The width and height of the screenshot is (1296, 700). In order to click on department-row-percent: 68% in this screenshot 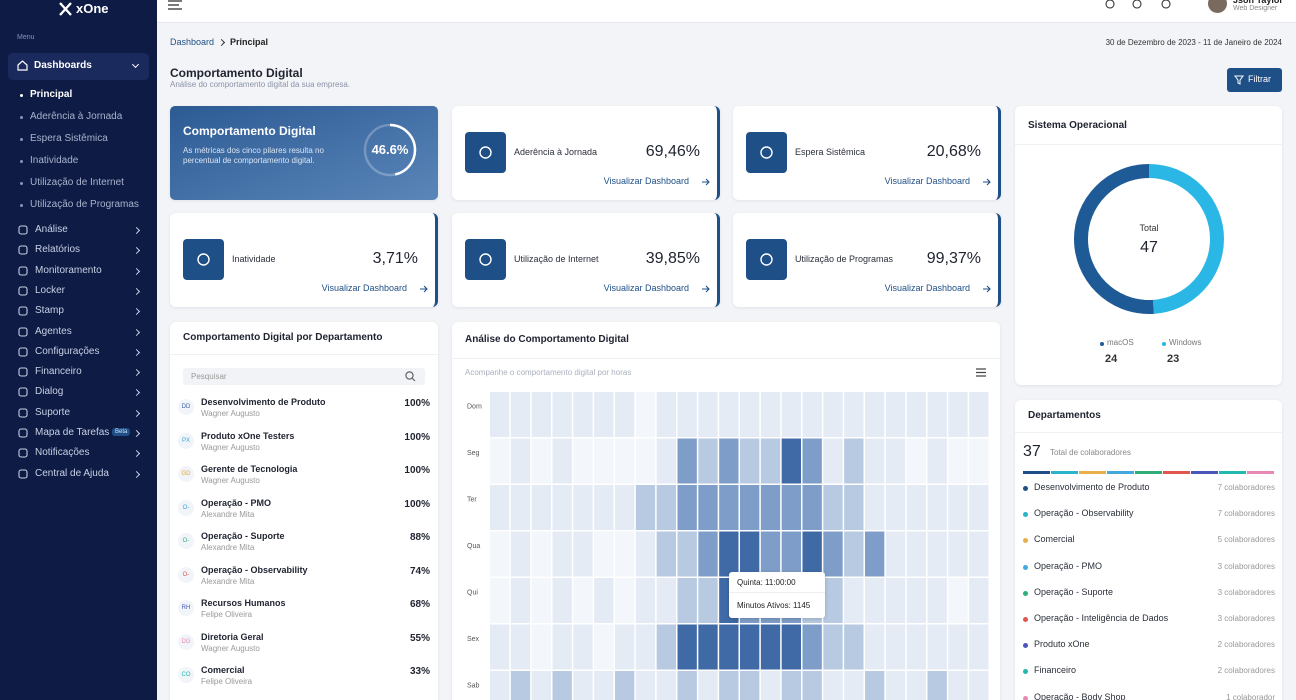, I will do `click(419, 604)`.